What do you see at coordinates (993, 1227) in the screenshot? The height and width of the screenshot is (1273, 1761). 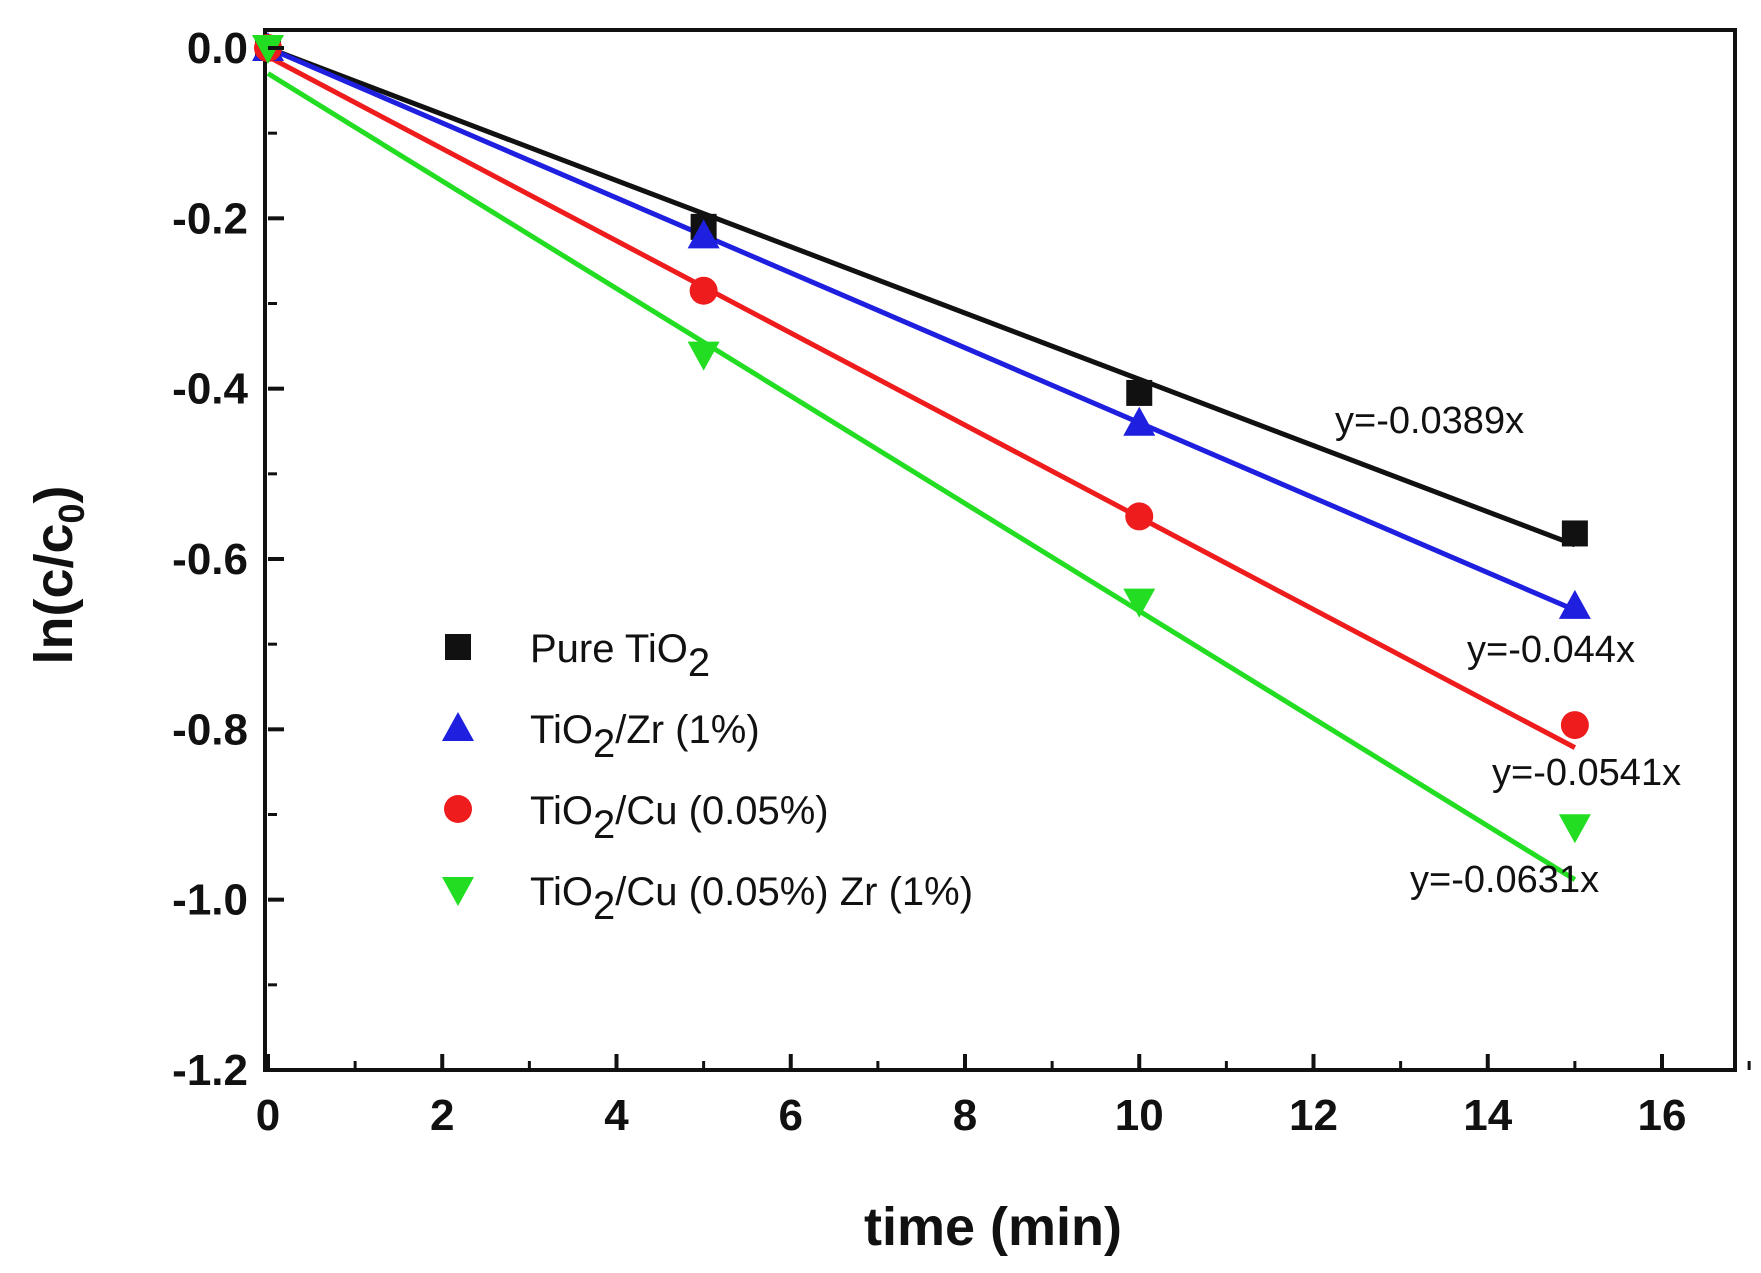 I see `x-axis-title: time (min)` at bounding box center [993, 1227].